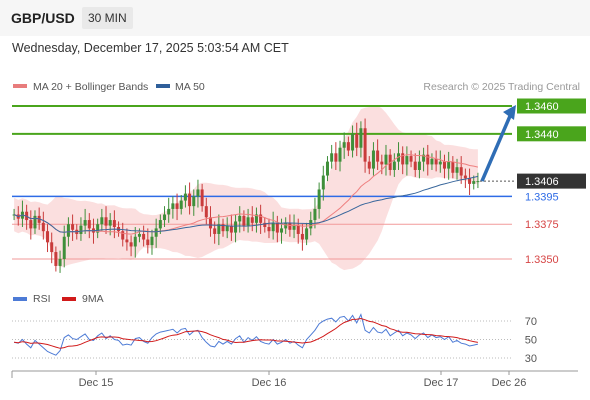 Image resolution: width=590 pixels, height=400 pixels. I want to click on credit-label: Research © 2025 Trading Central, so click(501, 87).